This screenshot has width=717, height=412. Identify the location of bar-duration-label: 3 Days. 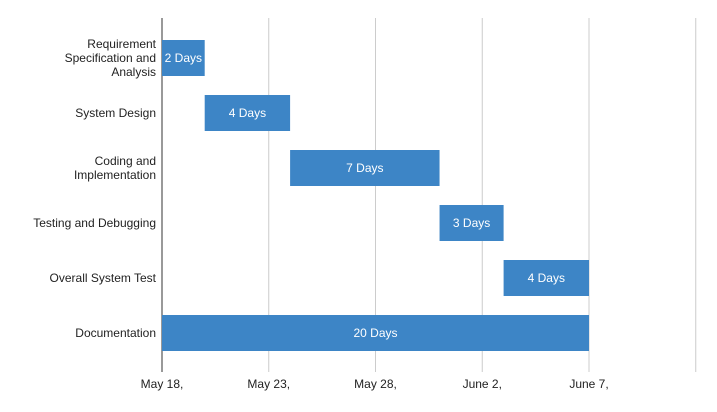
(471, 223).